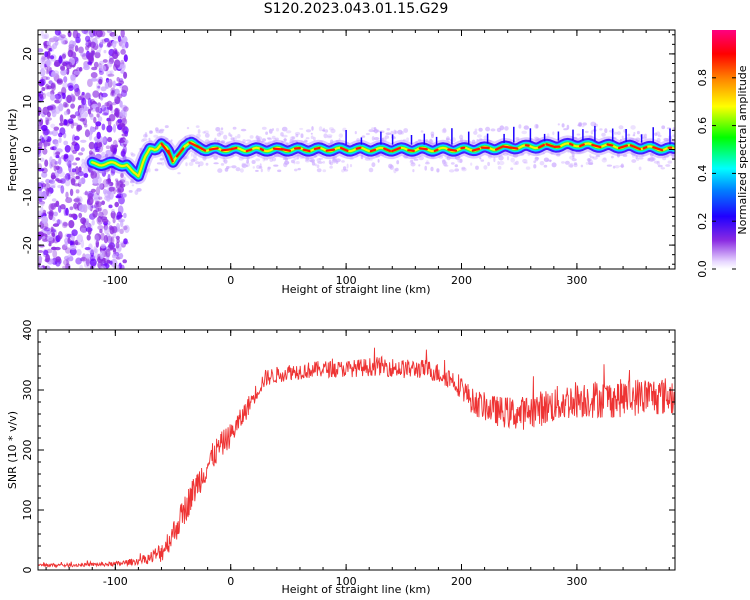  I want to click on figure-title: S120.2023.043.01.15.G29, so click(356, 9).